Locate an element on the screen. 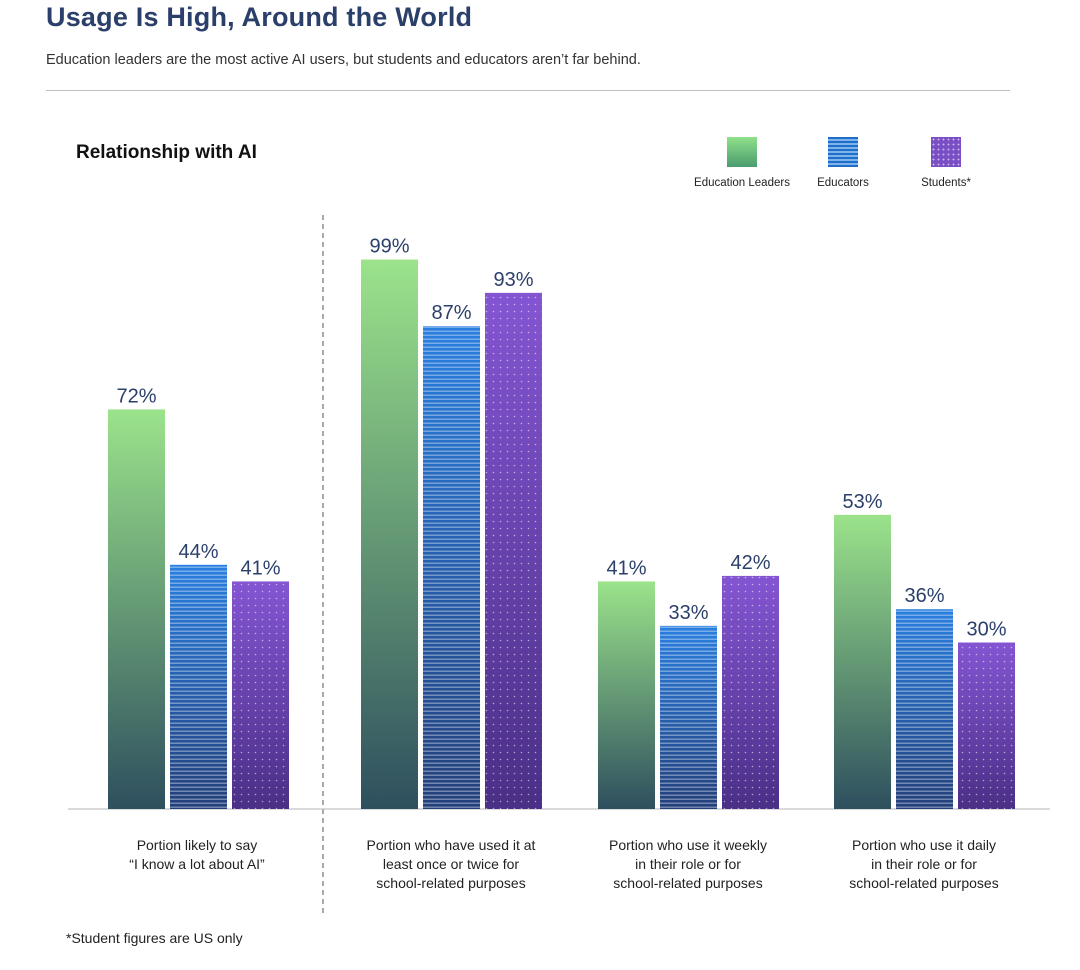 The width and height of the screenshot is (1080, 970). legend-item-educators: Educators is located at coordinates (843, 163).